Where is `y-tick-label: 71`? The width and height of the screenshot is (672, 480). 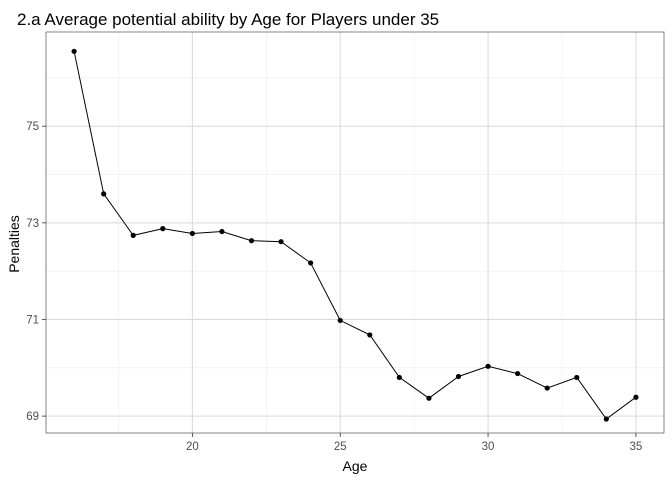
y-tick-label: 71 is located at coordinates (32, 320).